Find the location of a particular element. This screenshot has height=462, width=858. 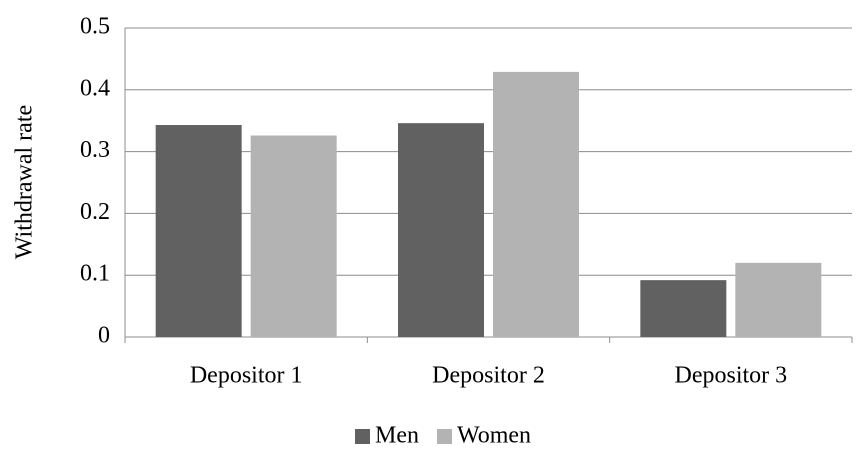

y-tick-label: 0.3 is located at coordinates (95, 150).